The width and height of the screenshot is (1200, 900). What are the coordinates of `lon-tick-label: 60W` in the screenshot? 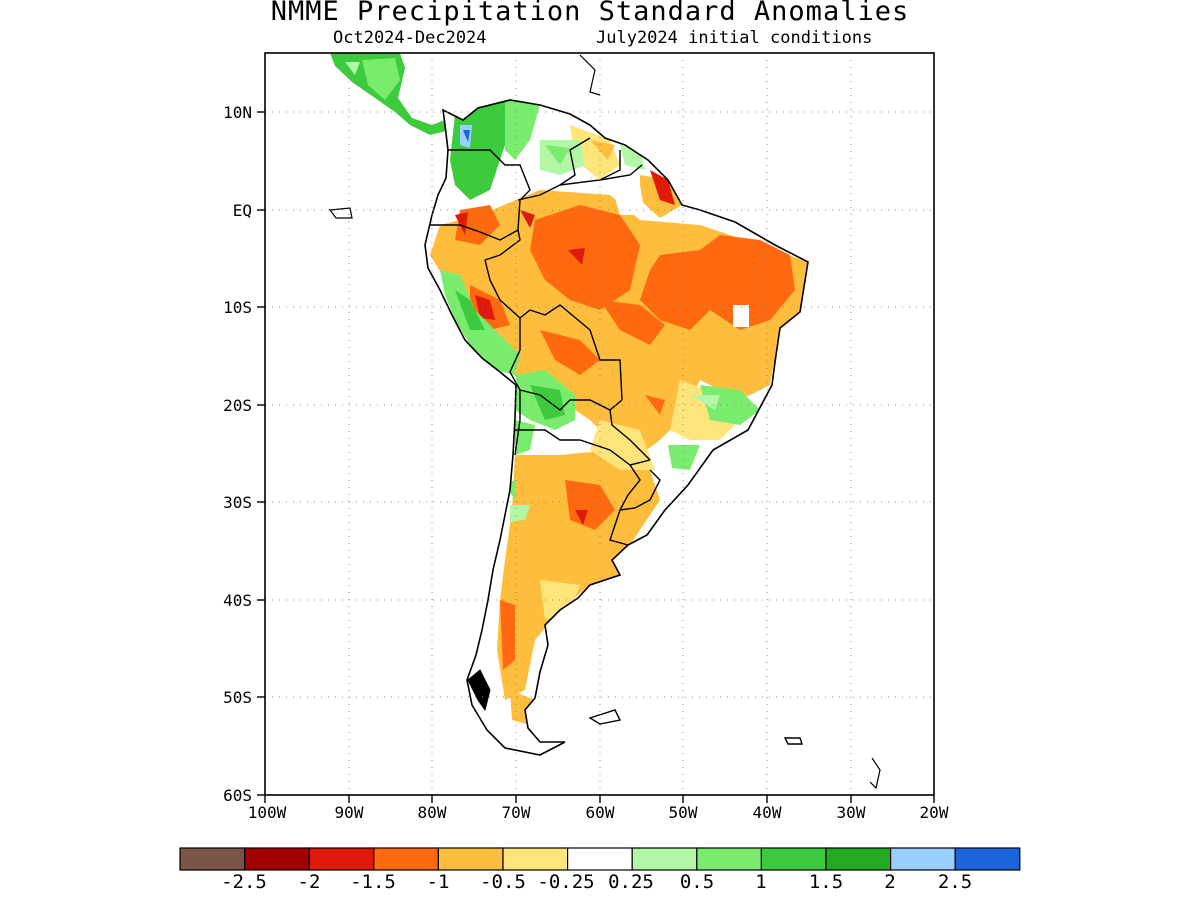 It's located at (600, 812).